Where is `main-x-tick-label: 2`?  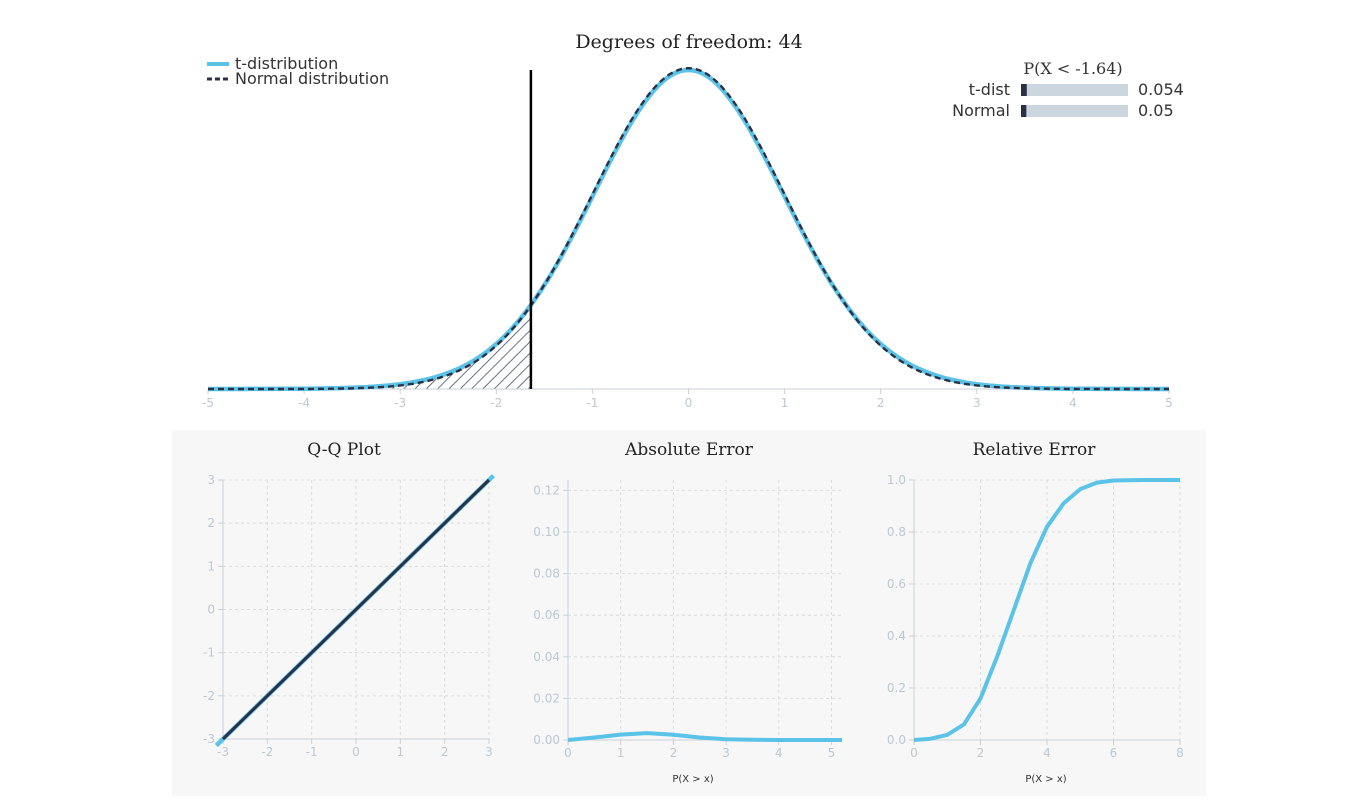 main-x-tick-label: 2 is located at coordinates (881, 403).